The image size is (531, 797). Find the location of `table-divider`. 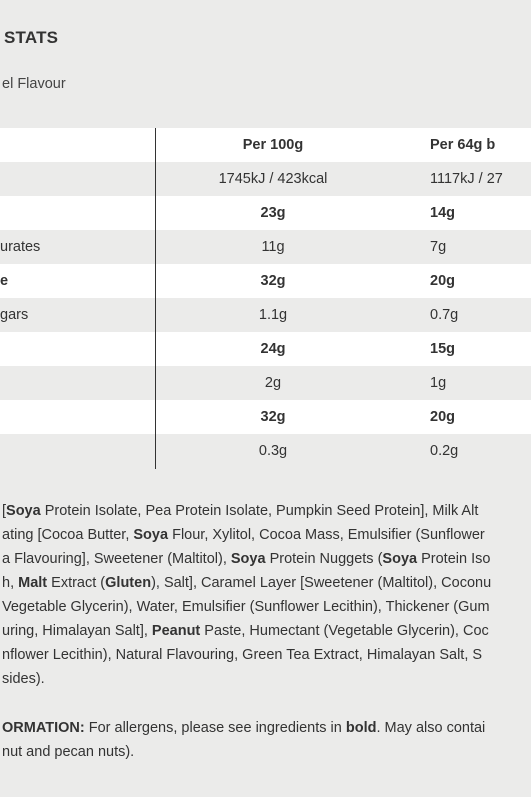

table-divider is located at coordinates (155, 298).